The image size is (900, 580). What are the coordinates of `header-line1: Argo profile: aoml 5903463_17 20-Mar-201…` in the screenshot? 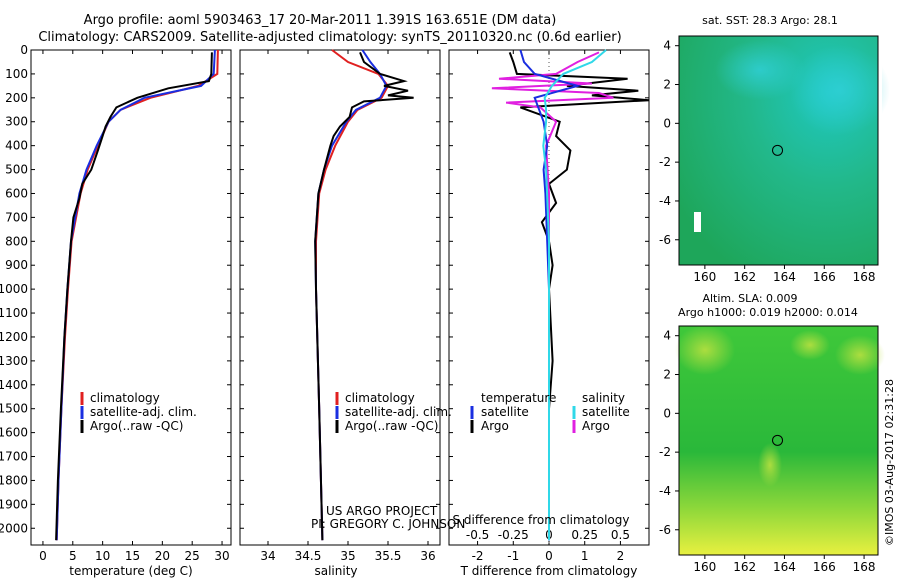 It's located at (320, 20).